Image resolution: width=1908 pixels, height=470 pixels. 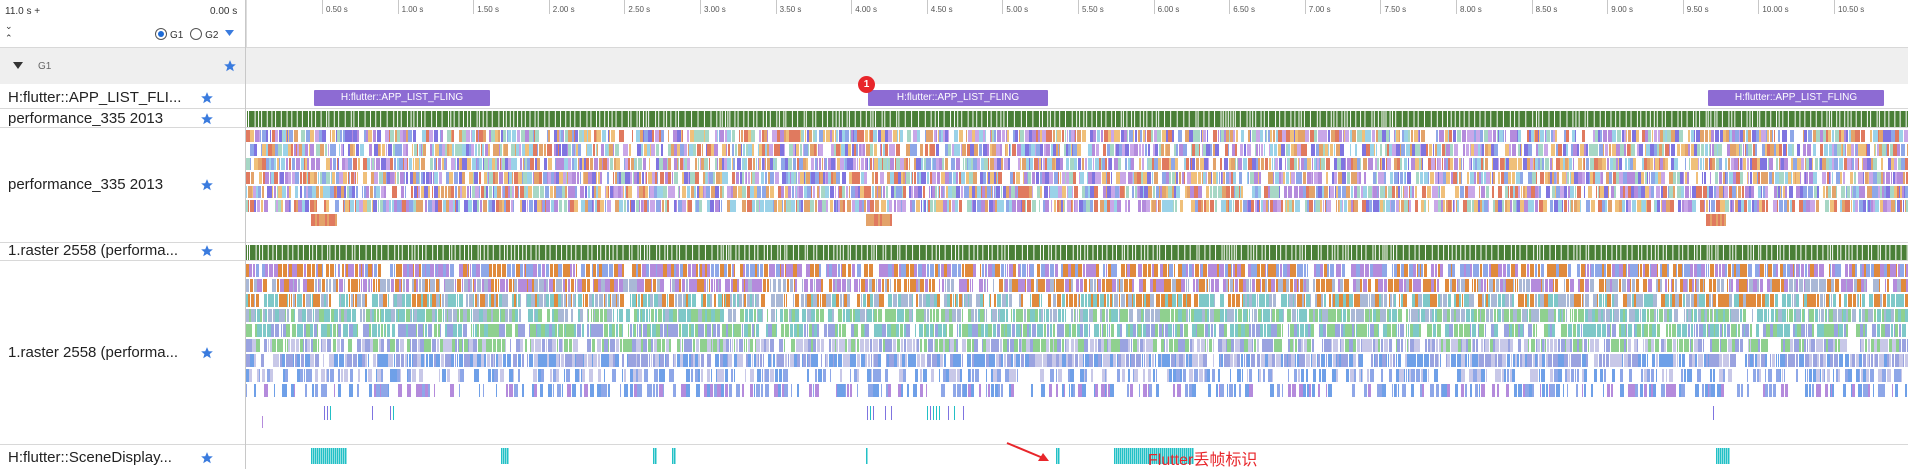 What do you see at coordinates (9, 38) in the screenshot?
I see `collapse-icon: ⌃` at bounding box center [9, 38].